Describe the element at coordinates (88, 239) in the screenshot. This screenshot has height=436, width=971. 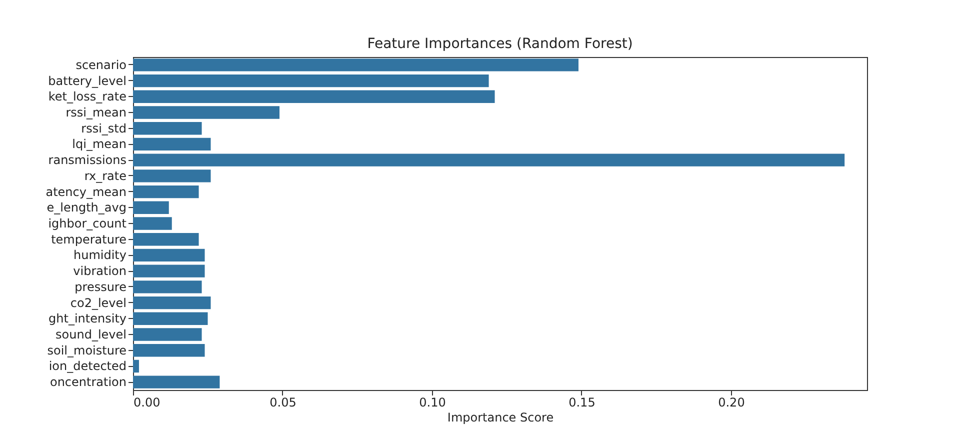
I see `y-tick-label: temperature` at that location.